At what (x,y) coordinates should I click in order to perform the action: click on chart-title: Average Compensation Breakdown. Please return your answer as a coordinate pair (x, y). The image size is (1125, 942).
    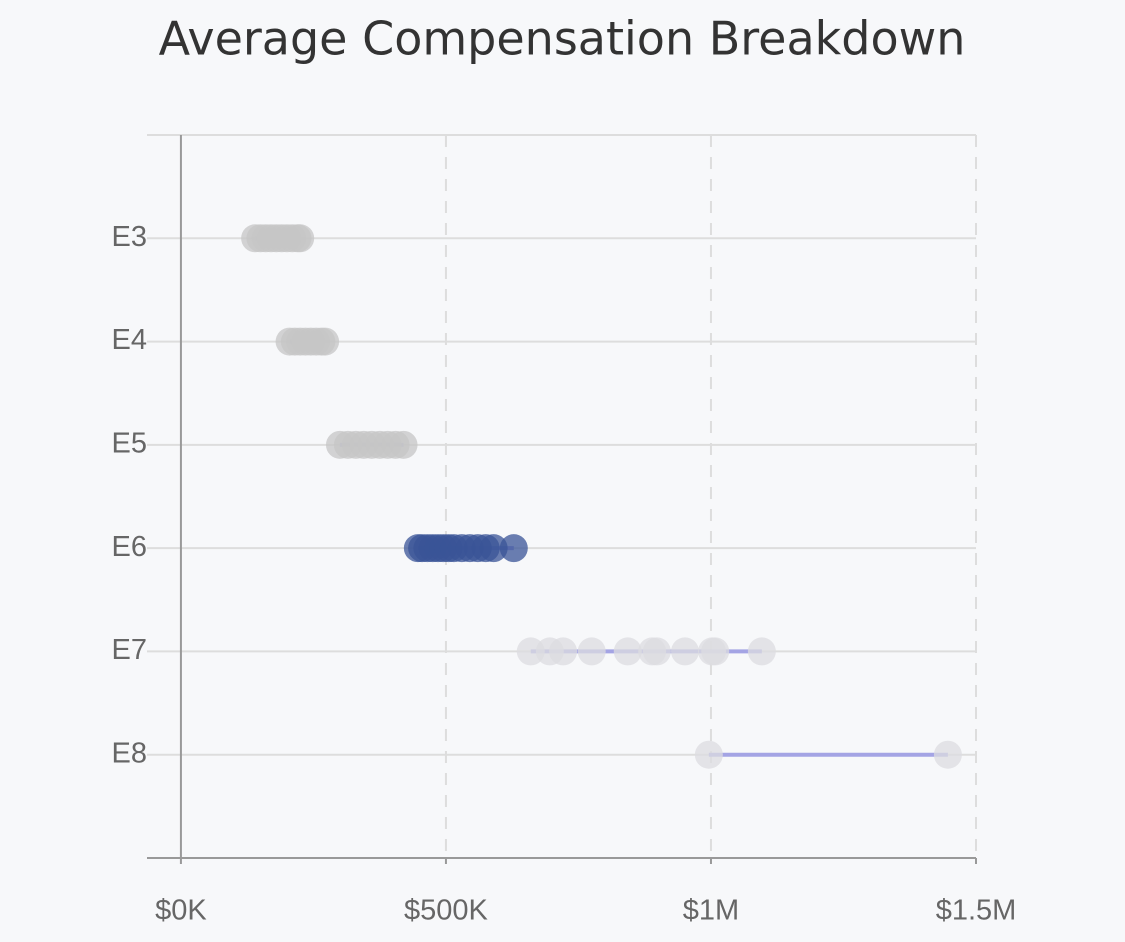
    Looking at the image, I should click on (562, 39).